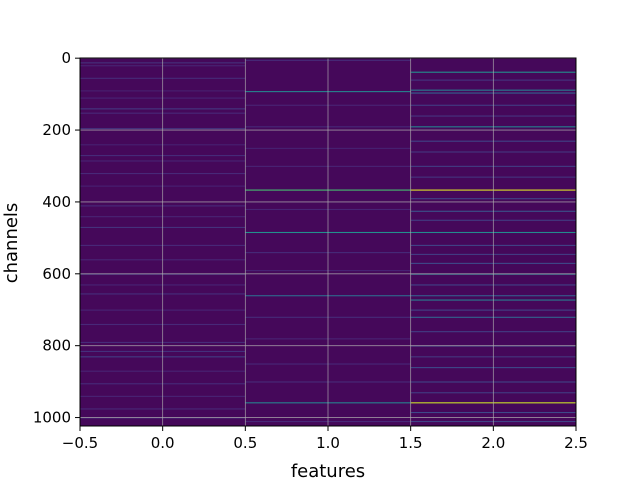  I want to click on y-tick-label: 400, so click(56, 202).